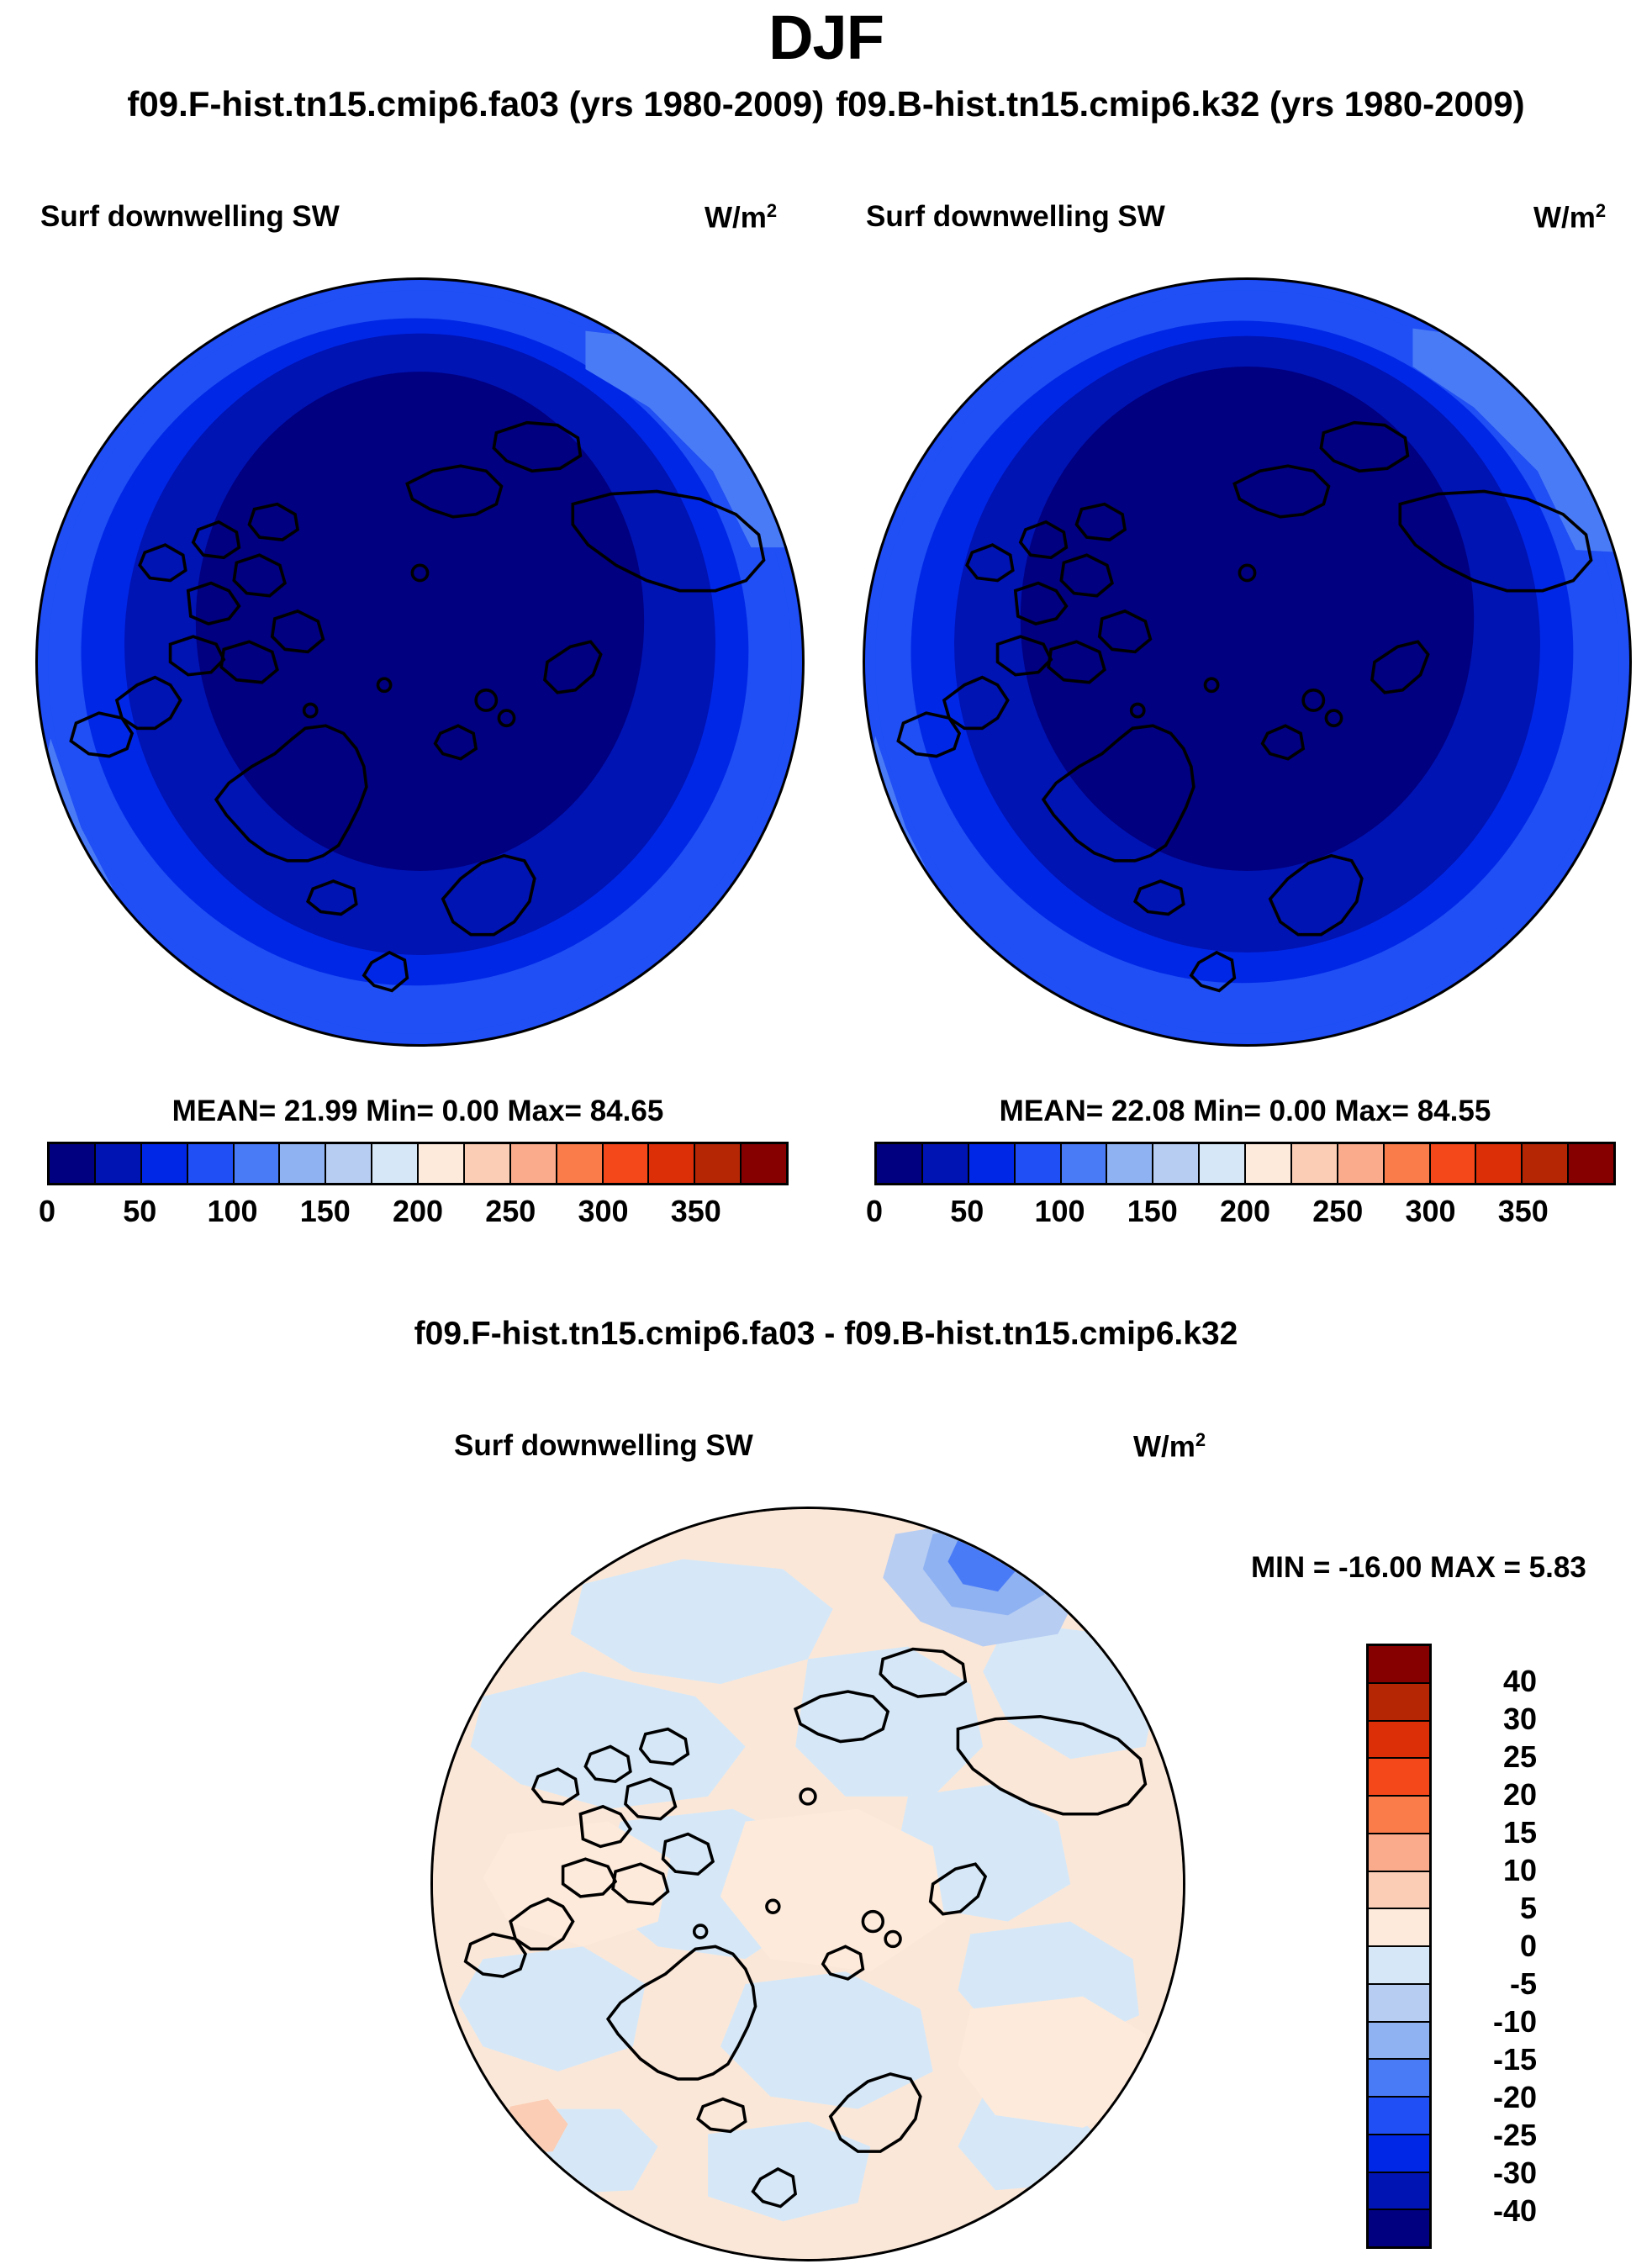 This screenshot has height=2264, width=1652. I want to click on right-units-exponent: 2, so click(1601, 210).